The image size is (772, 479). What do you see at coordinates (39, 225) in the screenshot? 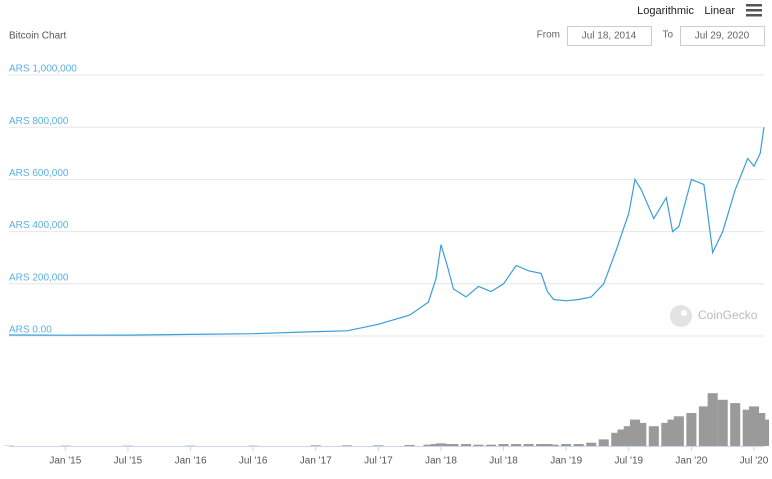
I see `y-tick-label: ARS 400,000` at bounding box center [39, 225].